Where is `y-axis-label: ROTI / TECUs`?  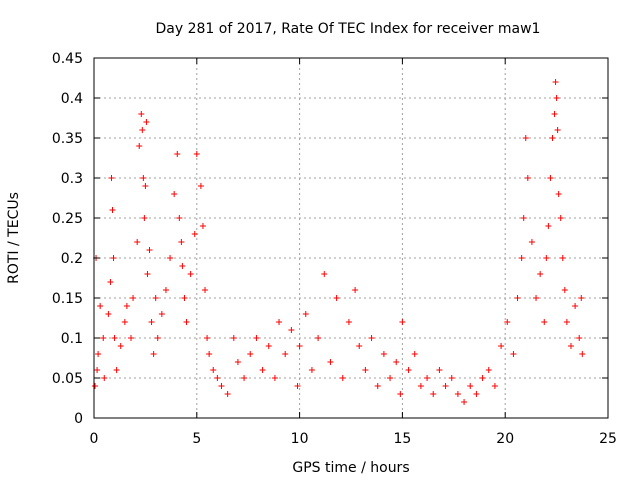 y-axis-label: ROTI / TECUs is located at coordinates (14, 238).